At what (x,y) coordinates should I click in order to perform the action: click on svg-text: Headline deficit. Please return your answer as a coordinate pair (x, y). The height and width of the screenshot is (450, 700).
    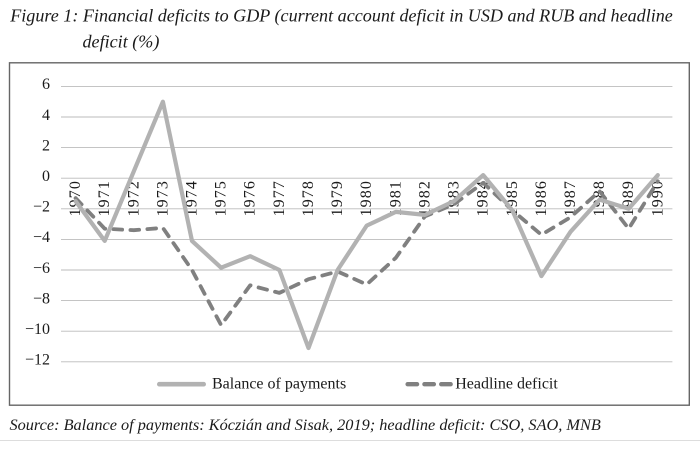
    Looking at the image, I should click on (506, 384).